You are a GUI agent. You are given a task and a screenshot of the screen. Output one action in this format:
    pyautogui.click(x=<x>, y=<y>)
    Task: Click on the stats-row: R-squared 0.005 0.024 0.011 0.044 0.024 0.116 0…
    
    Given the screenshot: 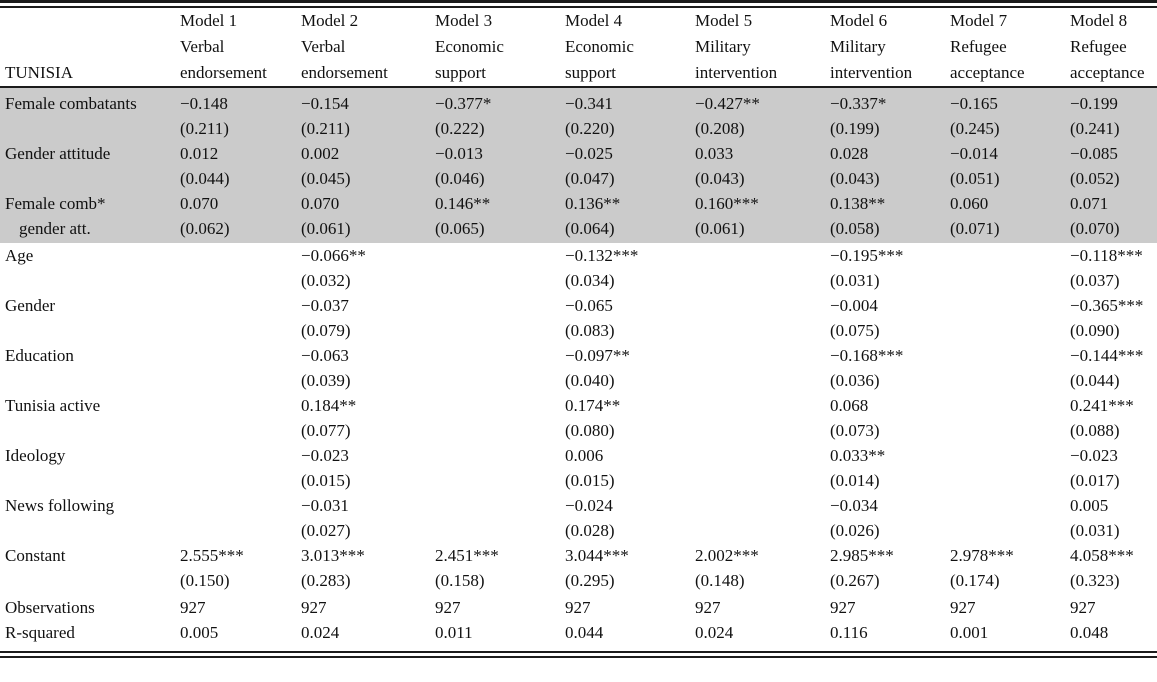 What is the action you would take?
    pyautogui.click(x=578, y=632)
    